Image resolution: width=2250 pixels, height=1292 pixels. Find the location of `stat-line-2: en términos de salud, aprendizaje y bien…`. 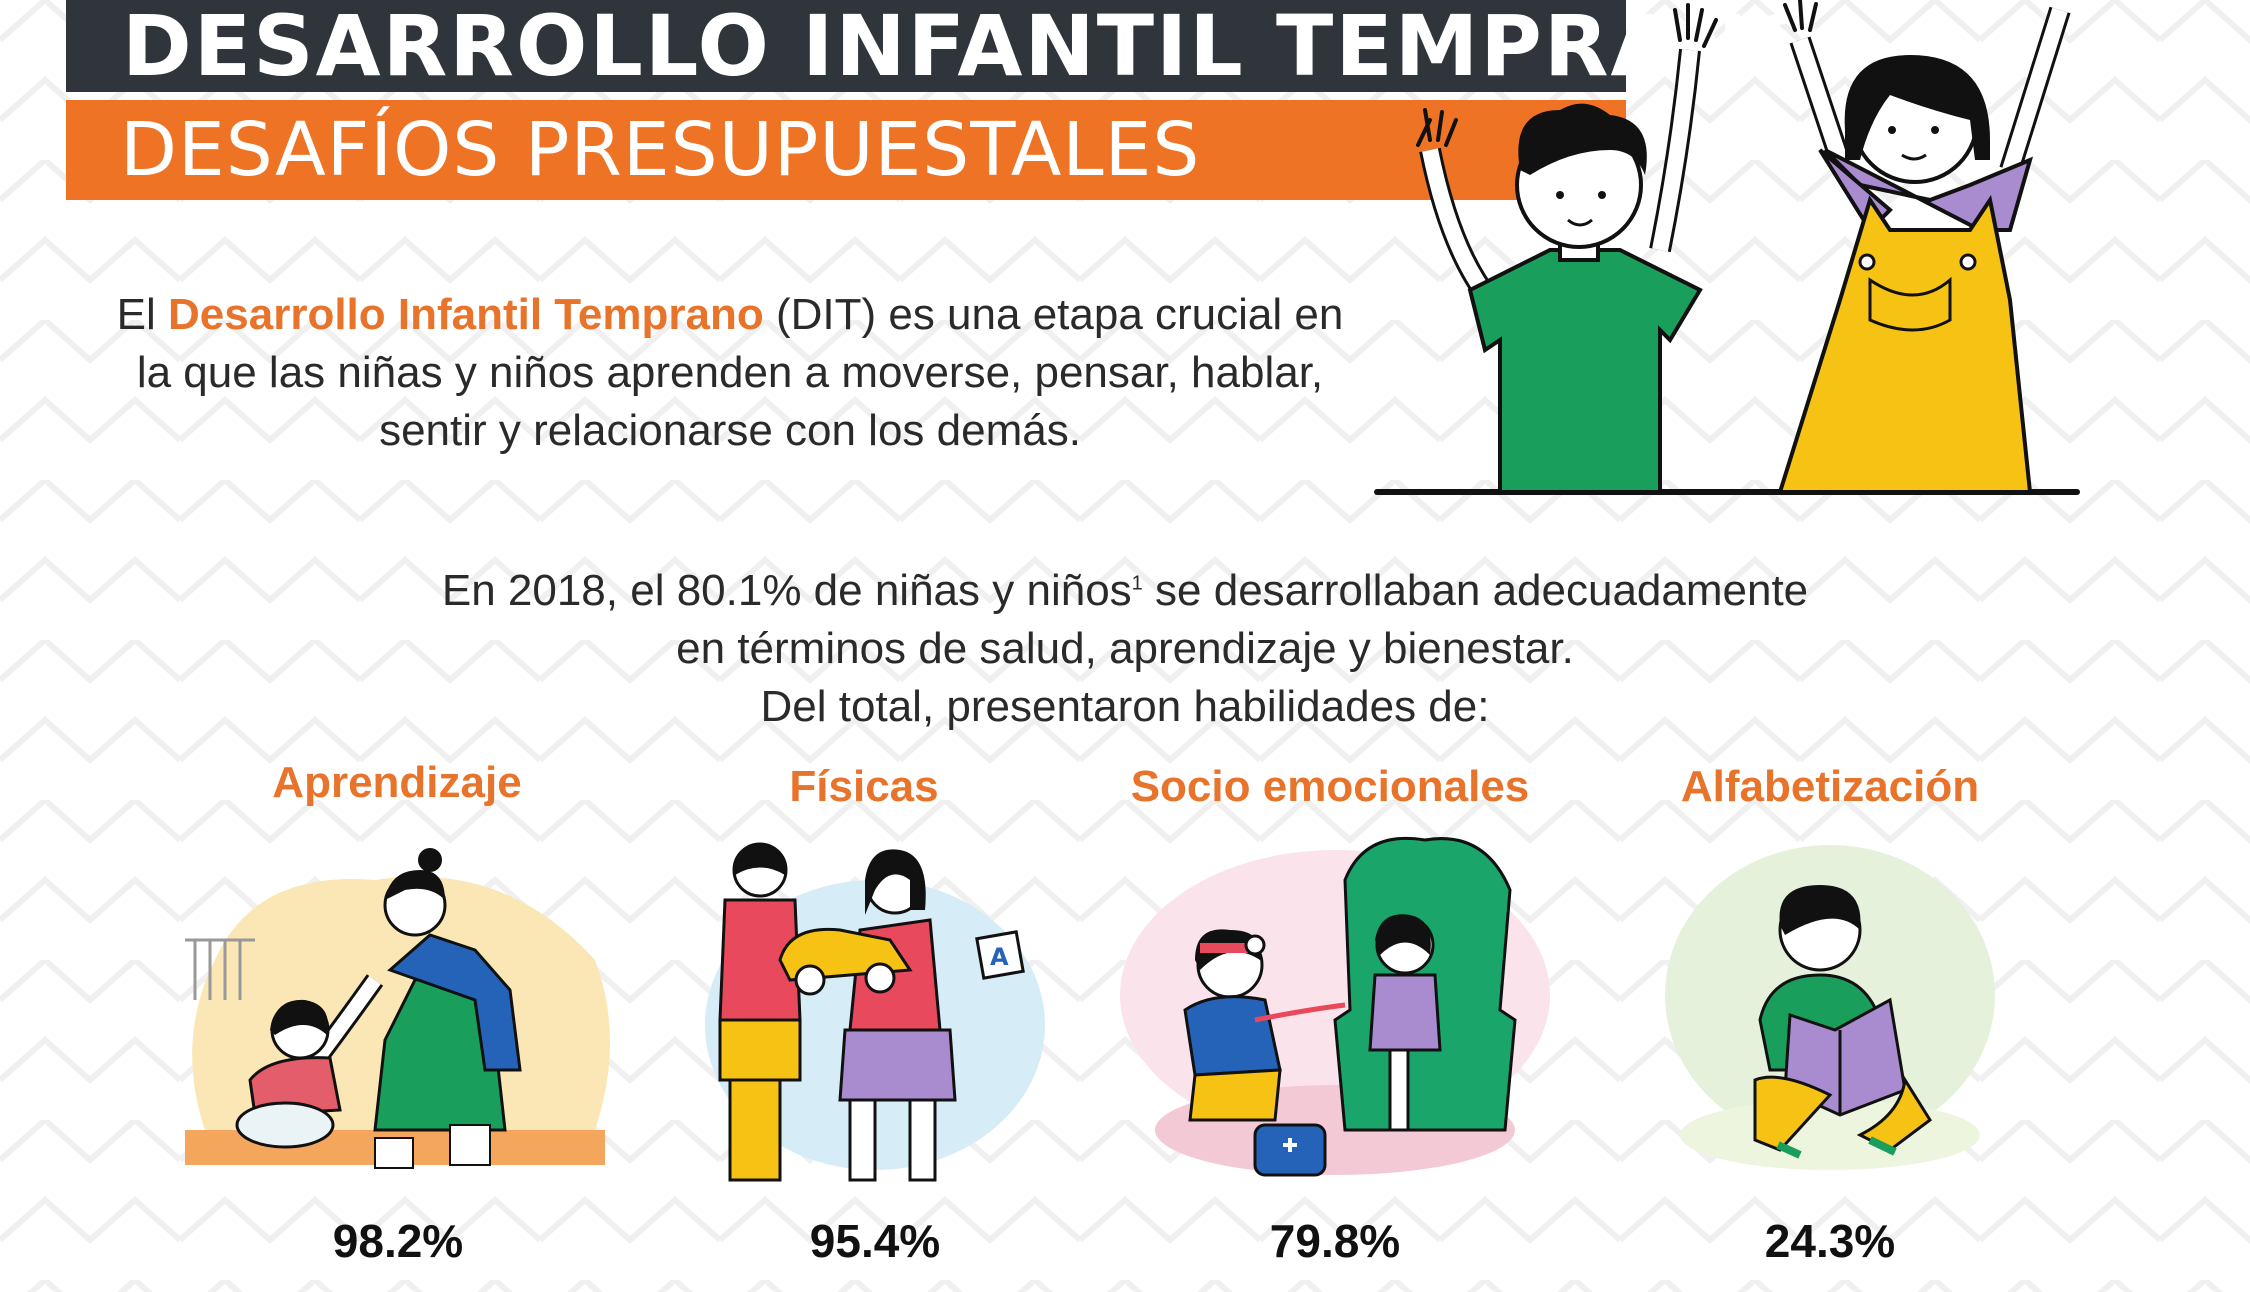

stat-line-2: en términos de salud, aprendizaje y bien… is located at coordinates (1125, 648).